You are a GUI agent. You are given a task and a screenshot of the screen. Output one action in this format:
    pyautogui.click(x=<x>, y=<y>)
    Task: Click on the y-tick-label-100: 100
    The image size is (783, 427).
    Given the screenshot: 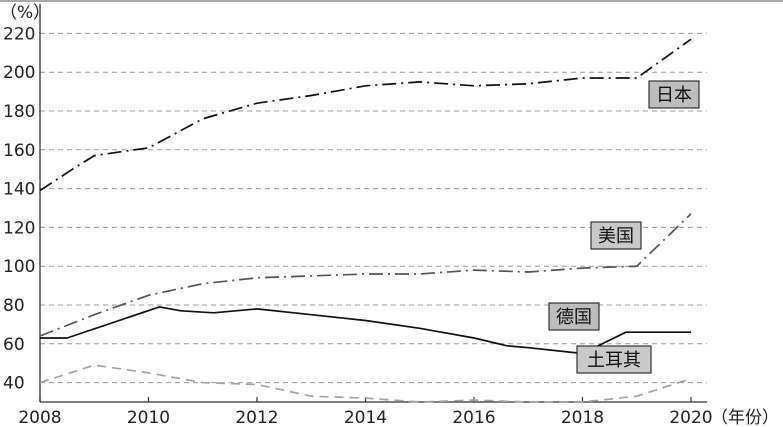 What is the action you would take?
    pyautogui.click(x=19, y=267)
    